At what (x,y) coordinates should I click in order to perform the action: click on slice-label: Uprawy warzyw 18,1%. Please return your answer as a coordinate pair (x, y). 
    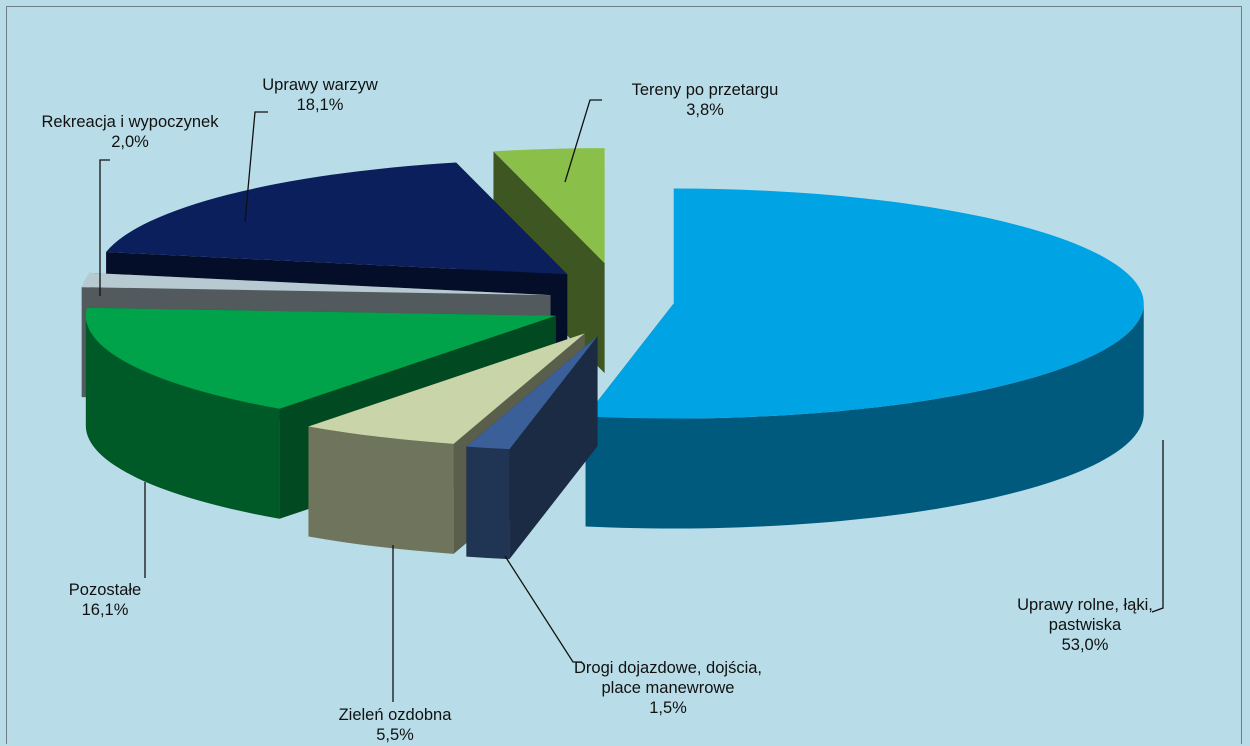
    Looking at the image, I should click on (320, 95).